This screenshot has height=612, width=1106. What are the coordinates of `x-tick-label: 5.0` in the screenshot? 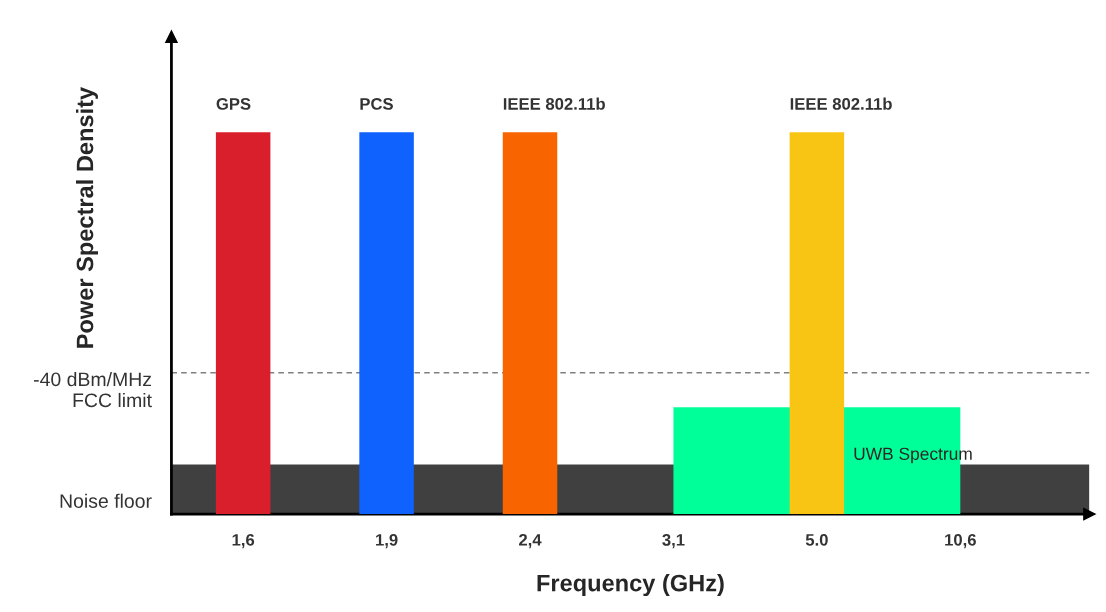 It's located at (816, 539).